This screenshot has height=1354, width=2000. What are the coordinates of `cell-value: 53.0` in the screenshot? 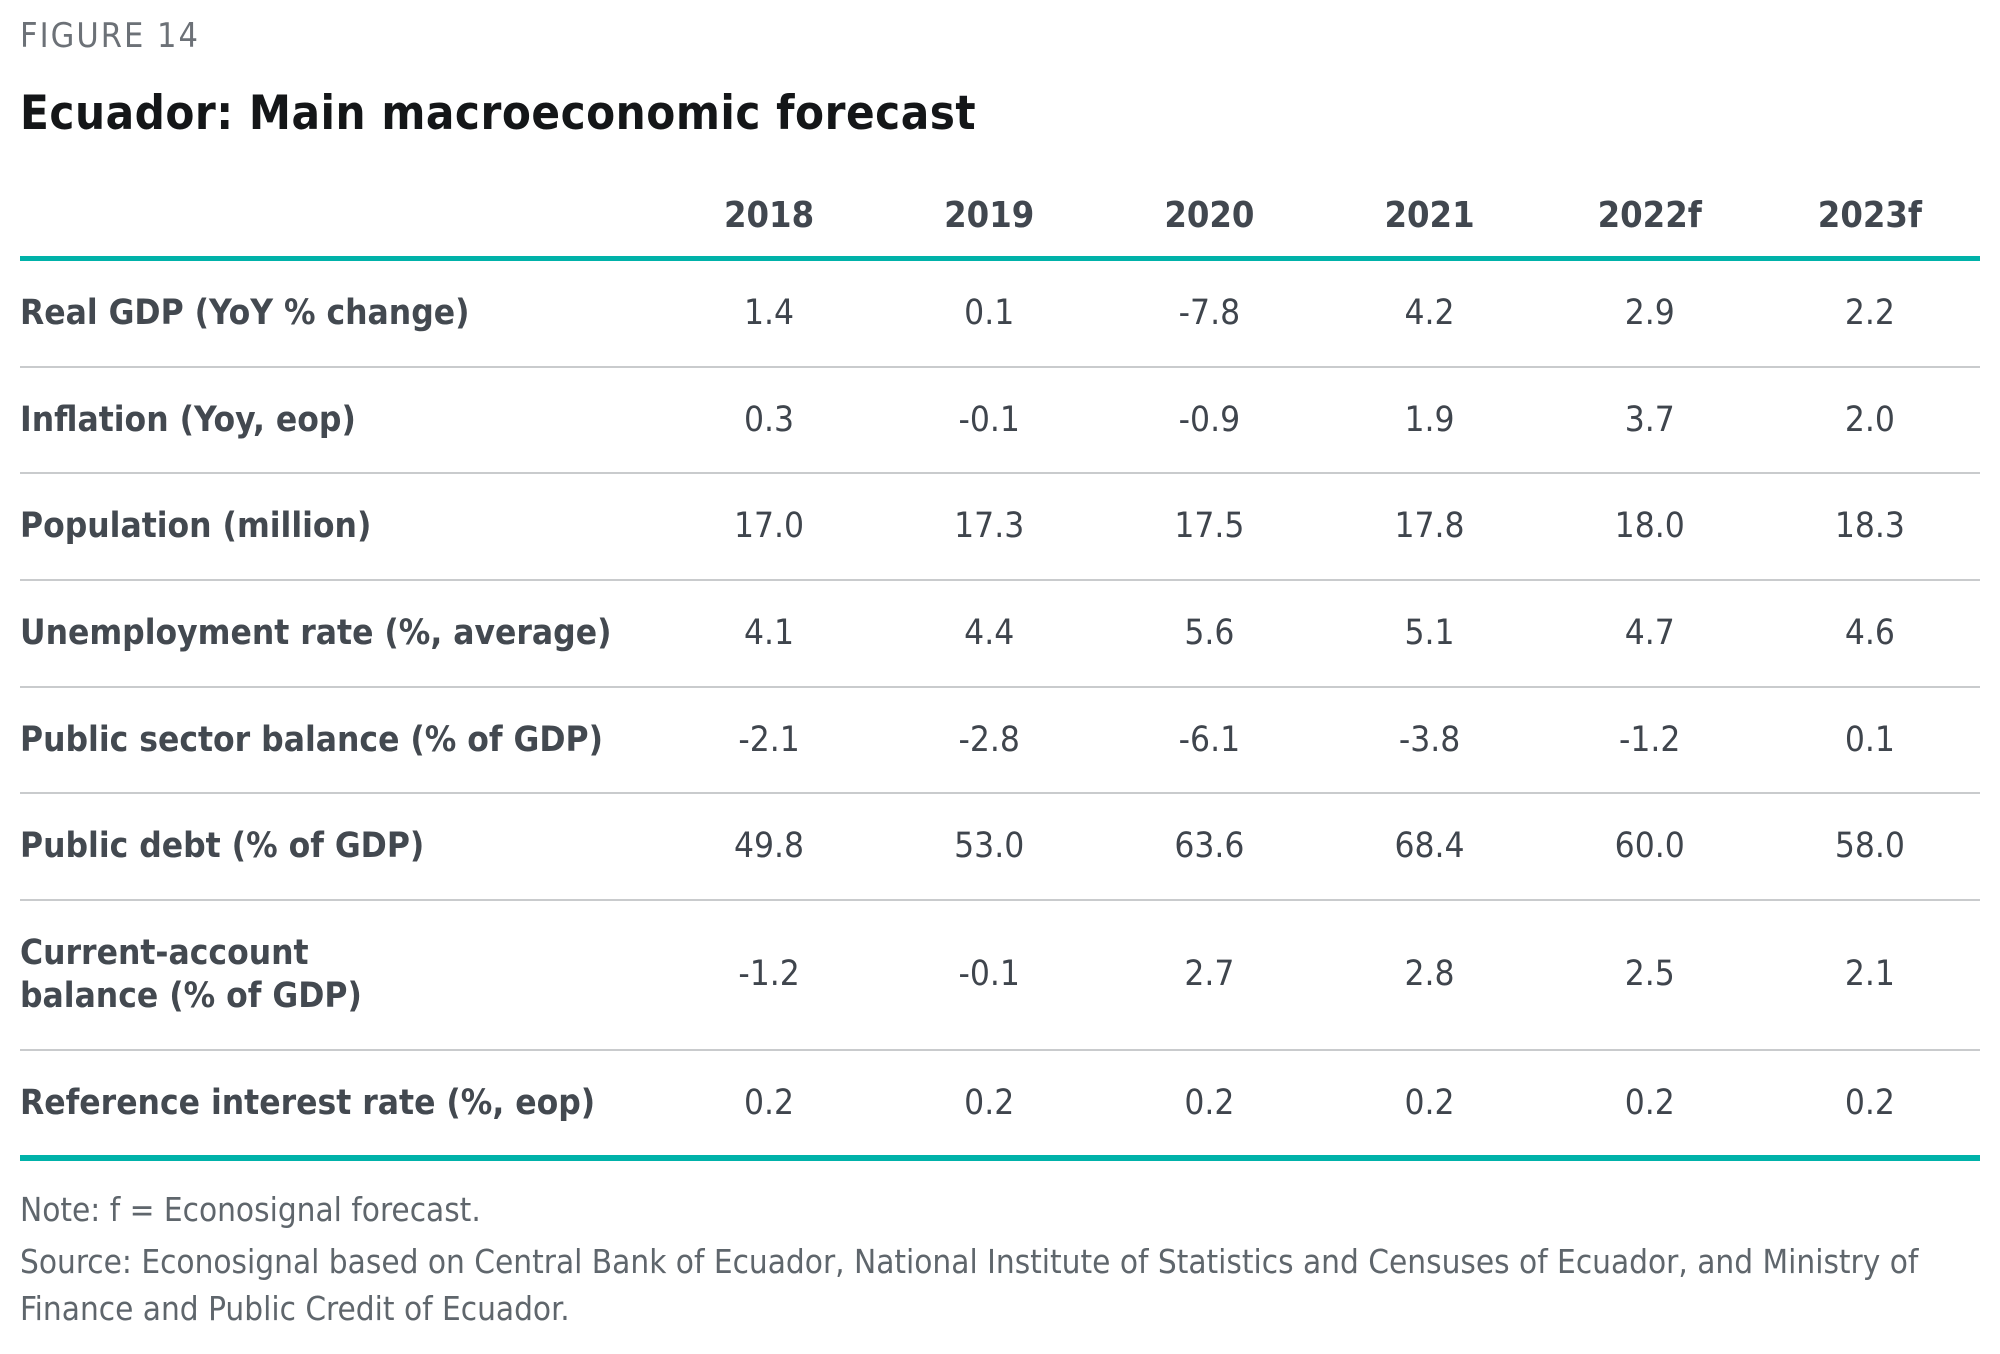 It's located at (989, 846).